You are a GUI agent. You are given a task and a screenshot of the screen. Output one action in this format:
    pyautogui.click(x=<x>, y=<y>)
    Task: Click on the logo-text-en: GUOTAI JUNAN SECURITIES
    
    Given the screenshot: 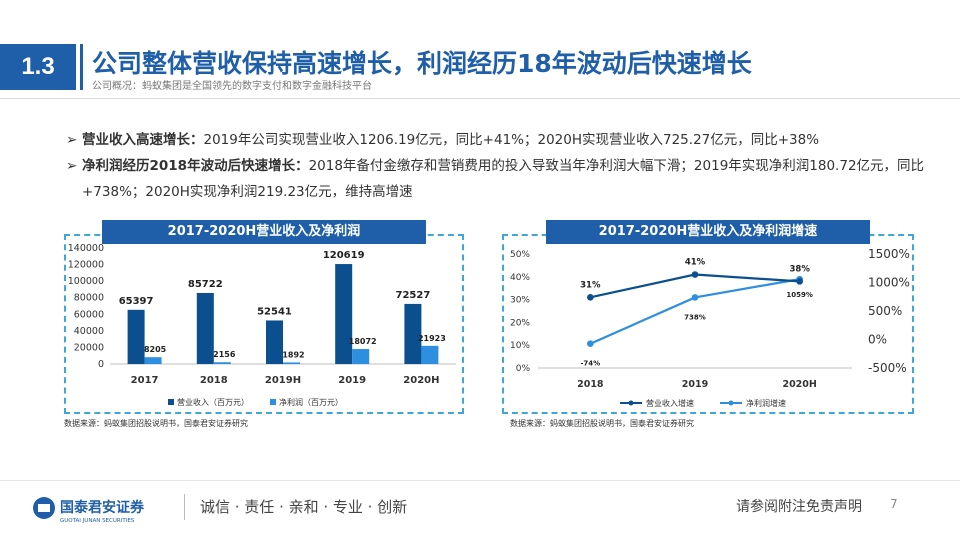 What is the action you would take?
    pyautogui.click(x=97, y=521)
    